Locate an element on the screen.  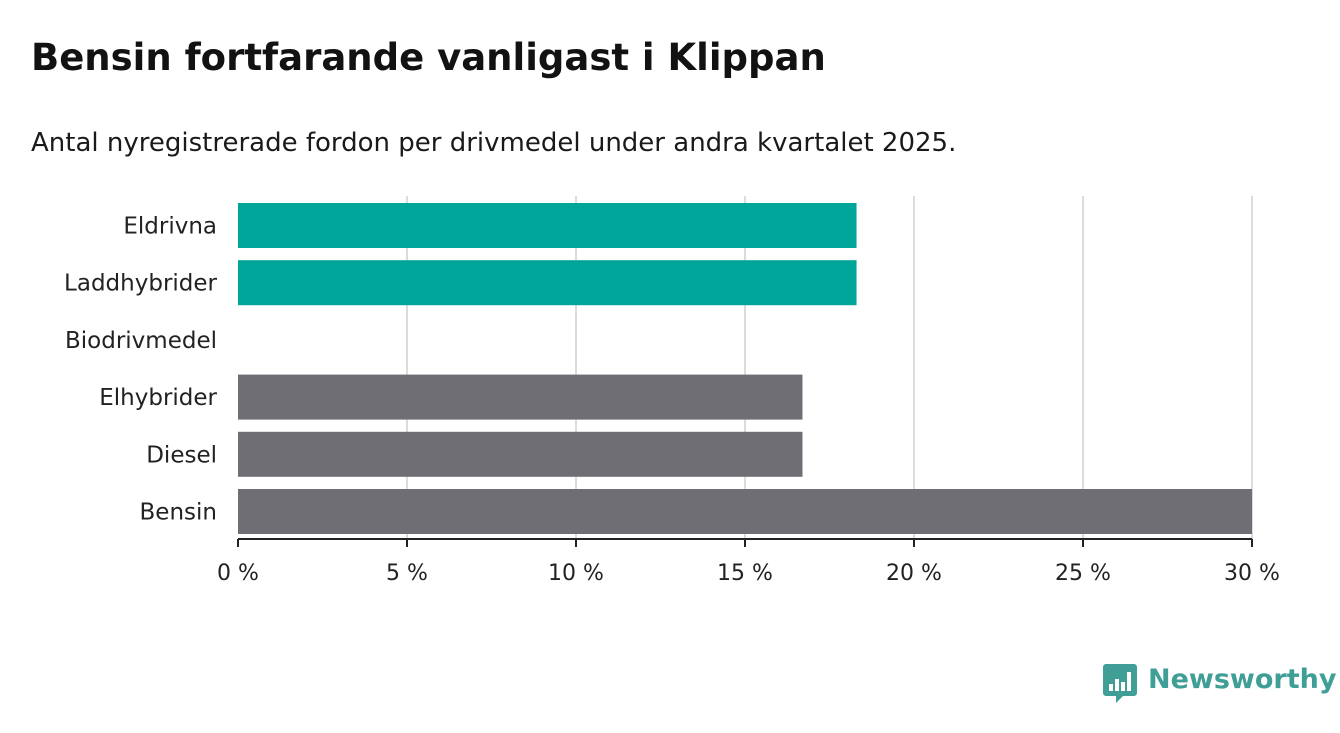
x-tick-label: 25 % is located at coordinates (1083, 573).